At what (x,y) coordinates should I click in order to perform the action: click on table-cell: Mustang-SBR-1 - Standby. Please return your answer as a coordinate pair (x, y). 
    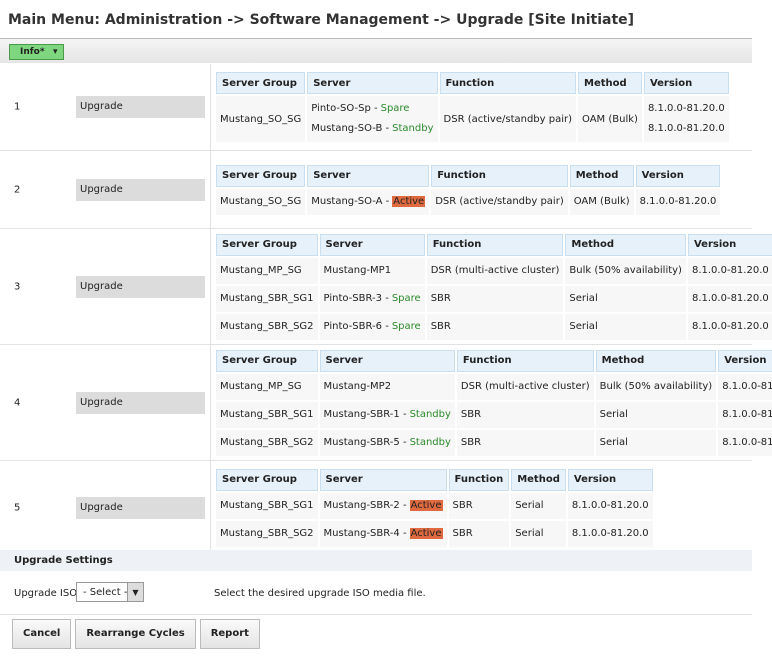
    Looking at the image, I should click on (387, 414).